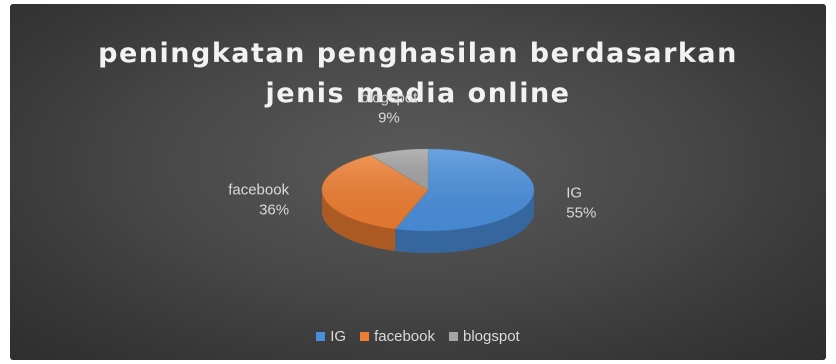  What do you see at coordinates (274, 210) in the screenshot?
I see `data-label-value-facebook: 36%` at bounding box center [274, 210].